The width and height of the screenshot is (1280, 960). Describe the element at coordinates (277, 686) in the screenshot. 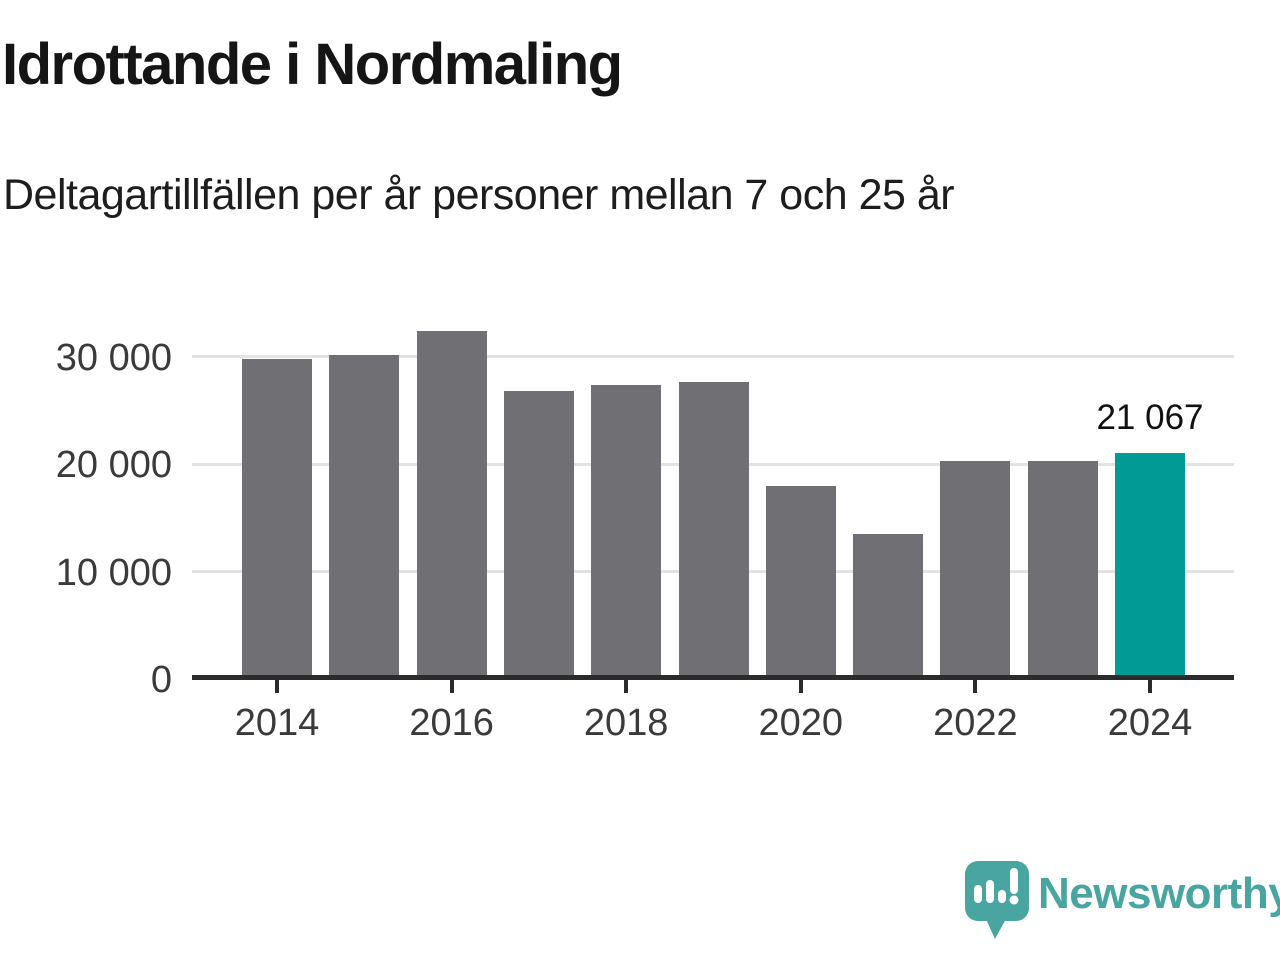

I see `x-tick-2014` at that location.